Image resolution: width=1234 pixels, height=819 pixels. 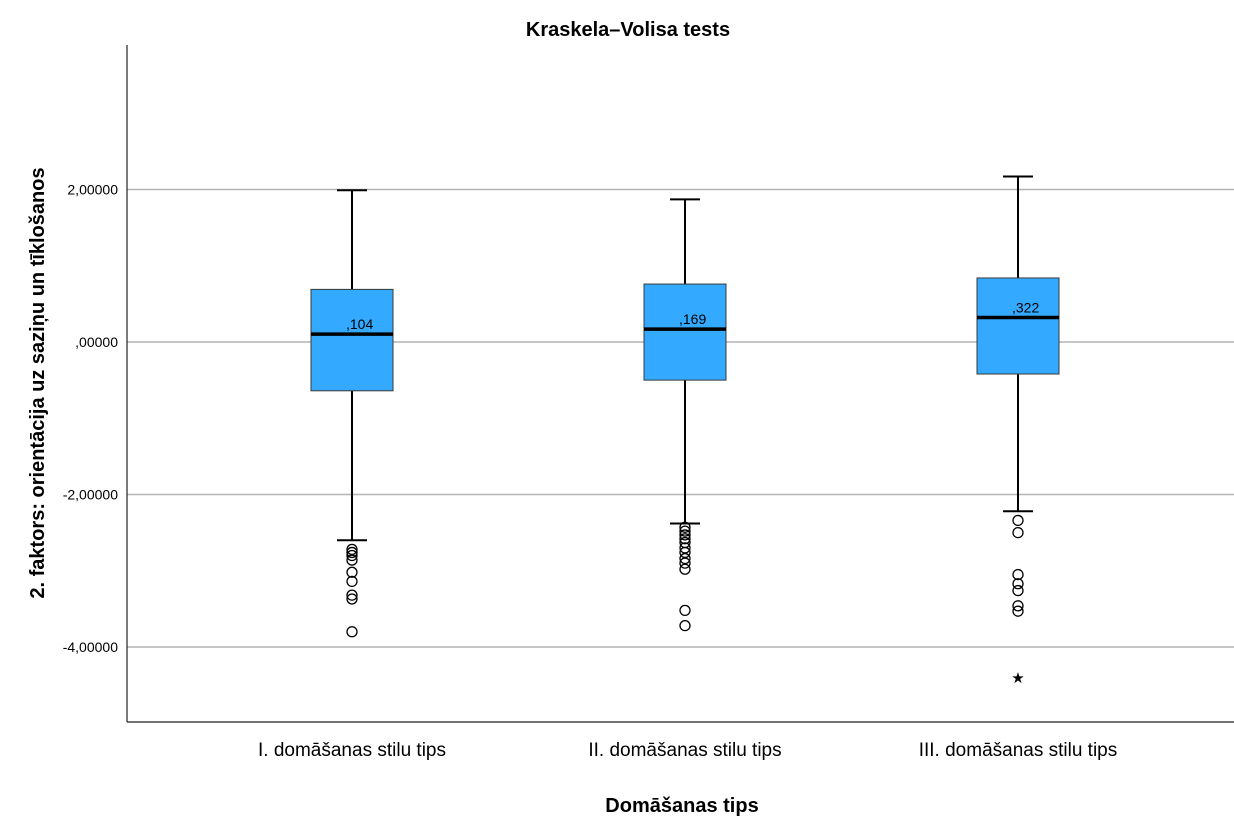 What do you see at coordinates (90, 419) in the screenshot?
I see `y-tick-labels: 2,00000 ,00000 -2,00000 -4,00000` at bounding box center [90, 419].